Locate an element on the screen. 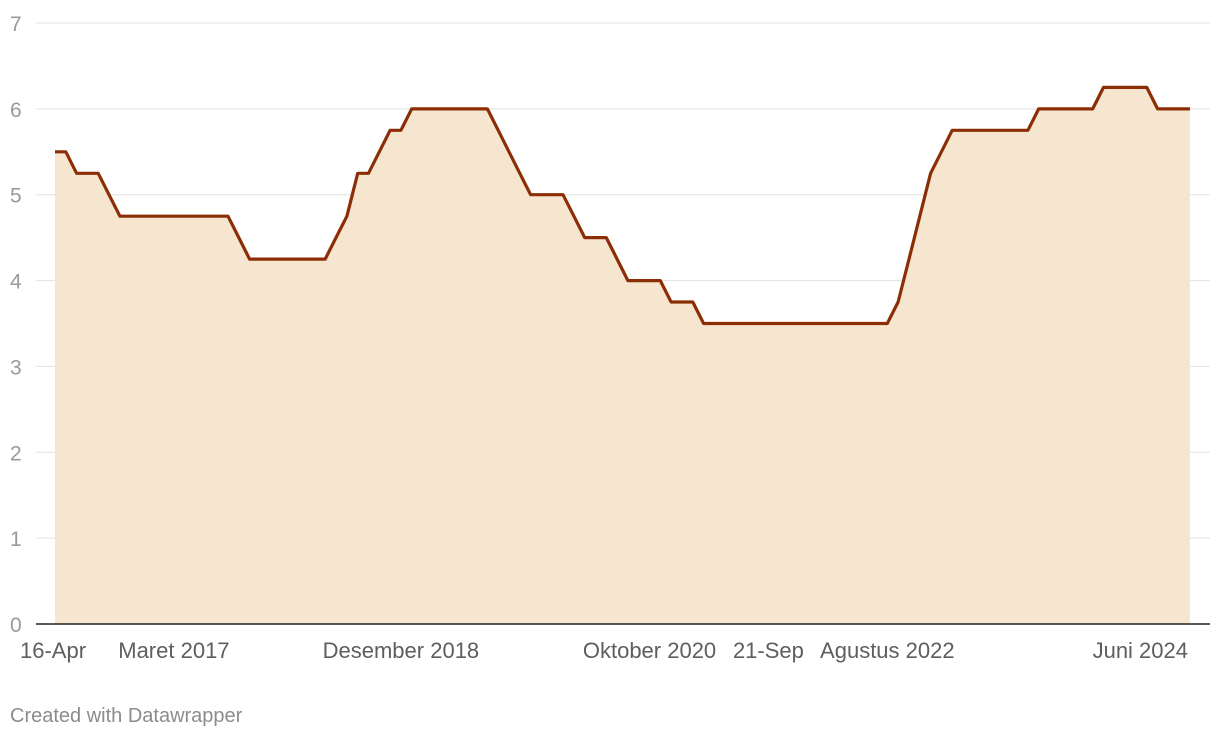 This screenshot has height=740, width=1220. x-tick-label: Oktober 2020 is located at coordinates (649, 650).